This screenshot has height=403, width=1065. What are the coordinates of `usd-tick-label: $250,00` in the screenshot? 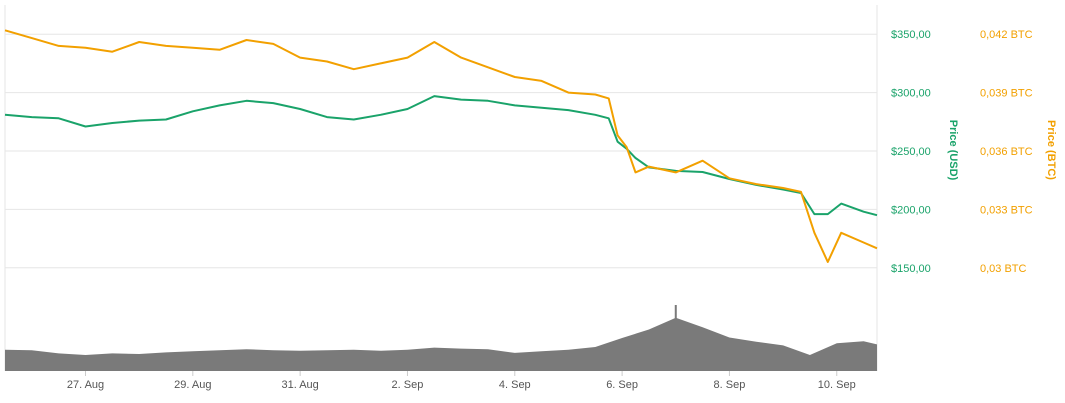 It's located at (911, 152).